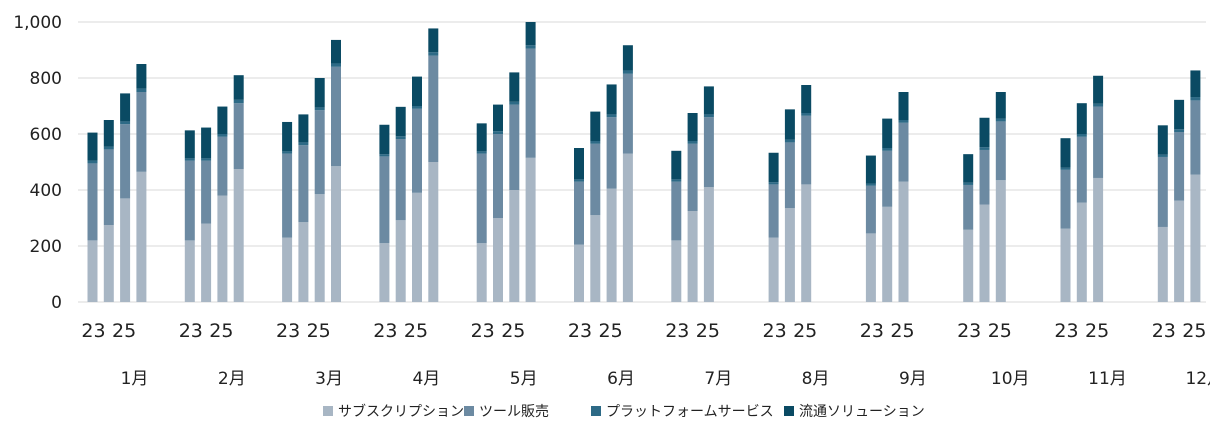 The image size is (1210, 424). What do you see at coordinates (665, 379) in the screenshot?
I see `month-labels: 1月 2月 3月 4月 5月 6月 7月 8月 9月 10月 11月 12月` at bounding box center [665, 379].